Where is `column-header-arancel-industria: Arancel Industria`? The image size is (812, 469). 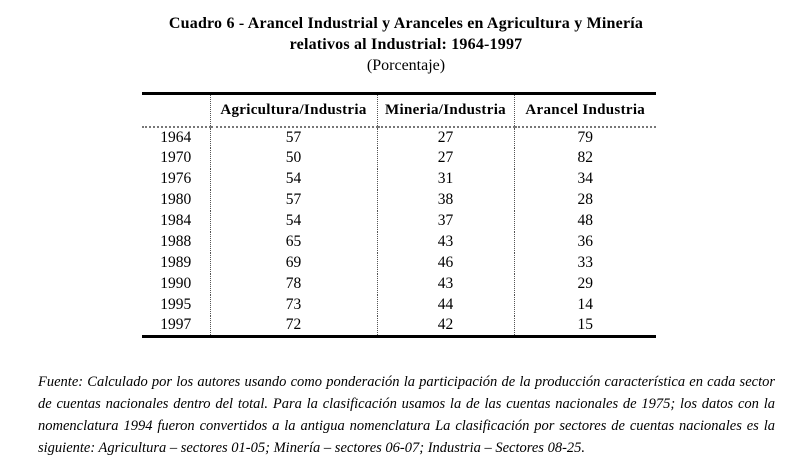
column-header-arancel-industria: Arancel Industria is located at coordinates (584, 110).